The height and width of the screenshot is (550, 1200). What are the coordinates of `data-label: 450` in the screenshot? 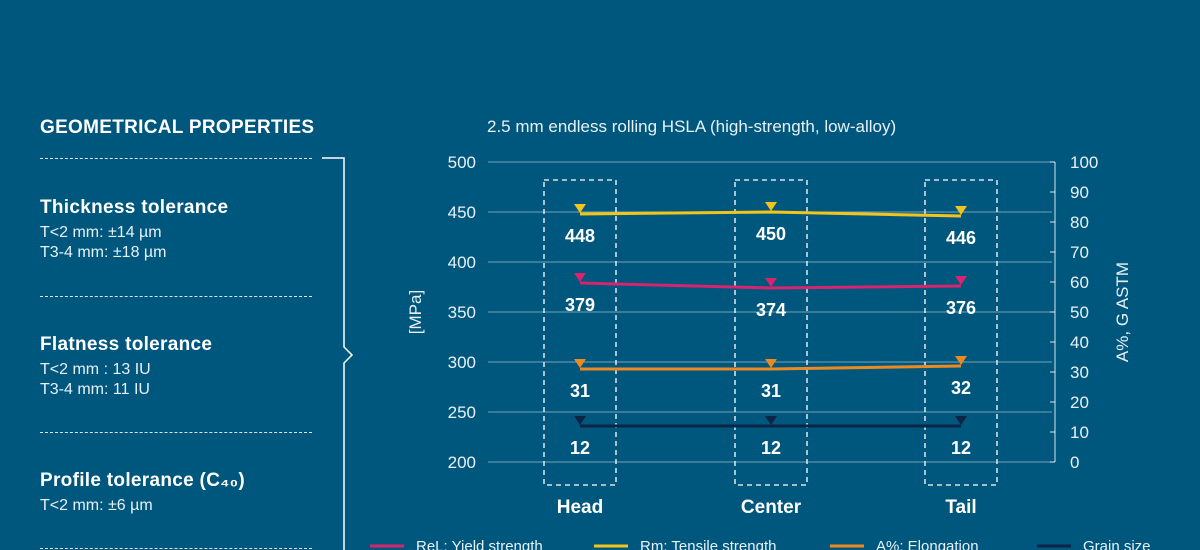 It's located at (771, 234).